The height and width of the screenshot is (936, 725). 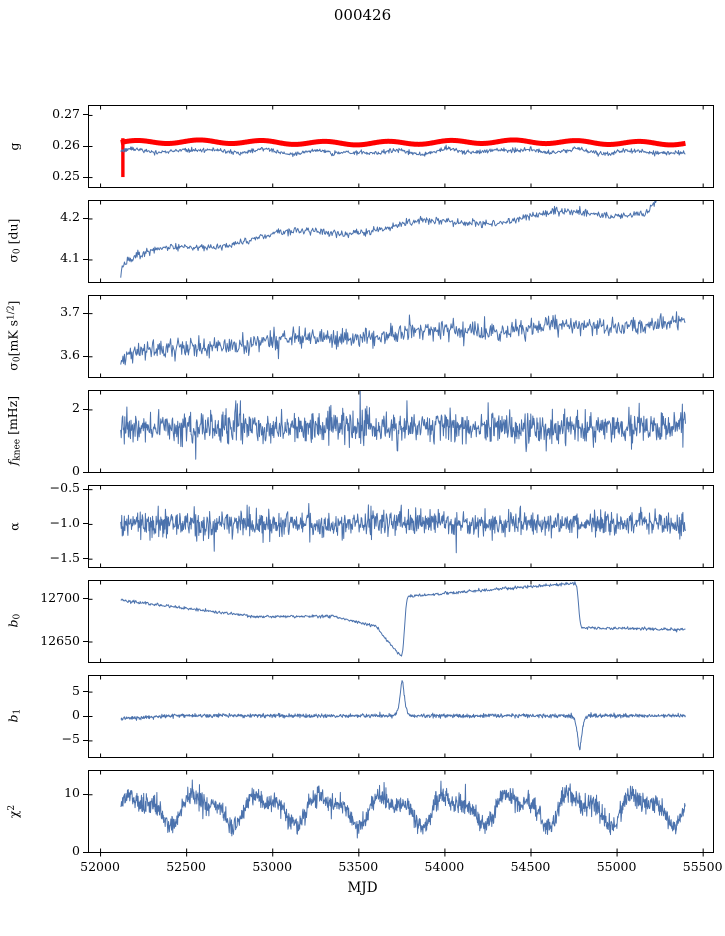 I want to click on y-axis-label-text: b1, so click(x=14, y=716).